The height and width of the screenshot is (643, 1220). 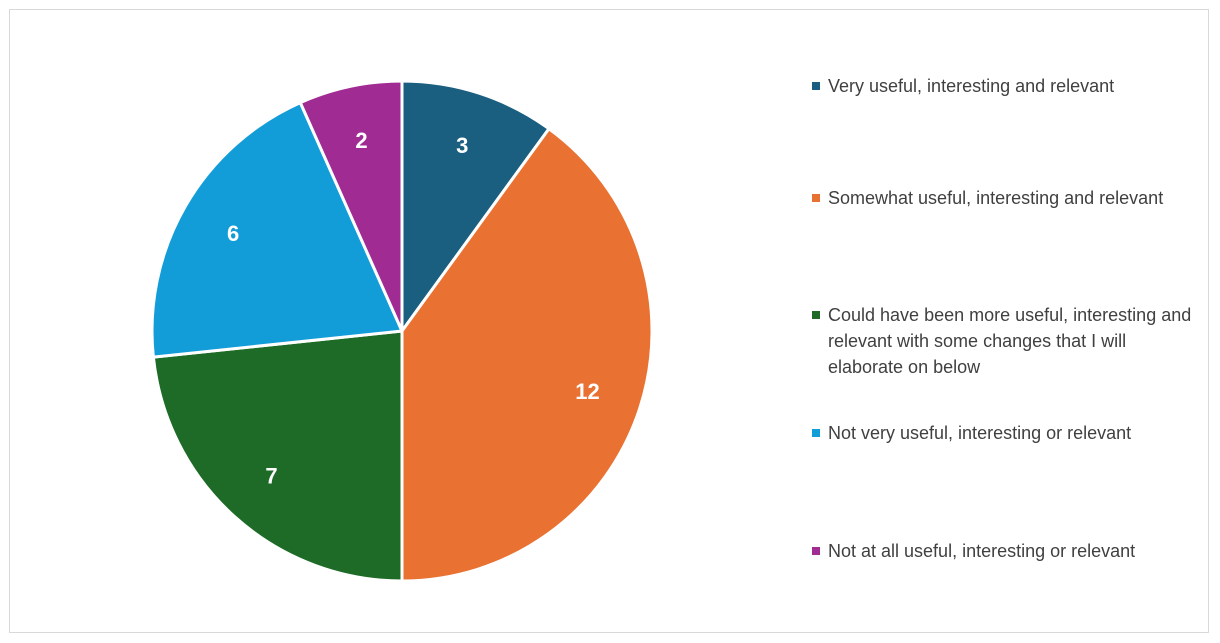 I want to click on legend-label: Very useful, interesting and relevant, so click(x=971, y=86).